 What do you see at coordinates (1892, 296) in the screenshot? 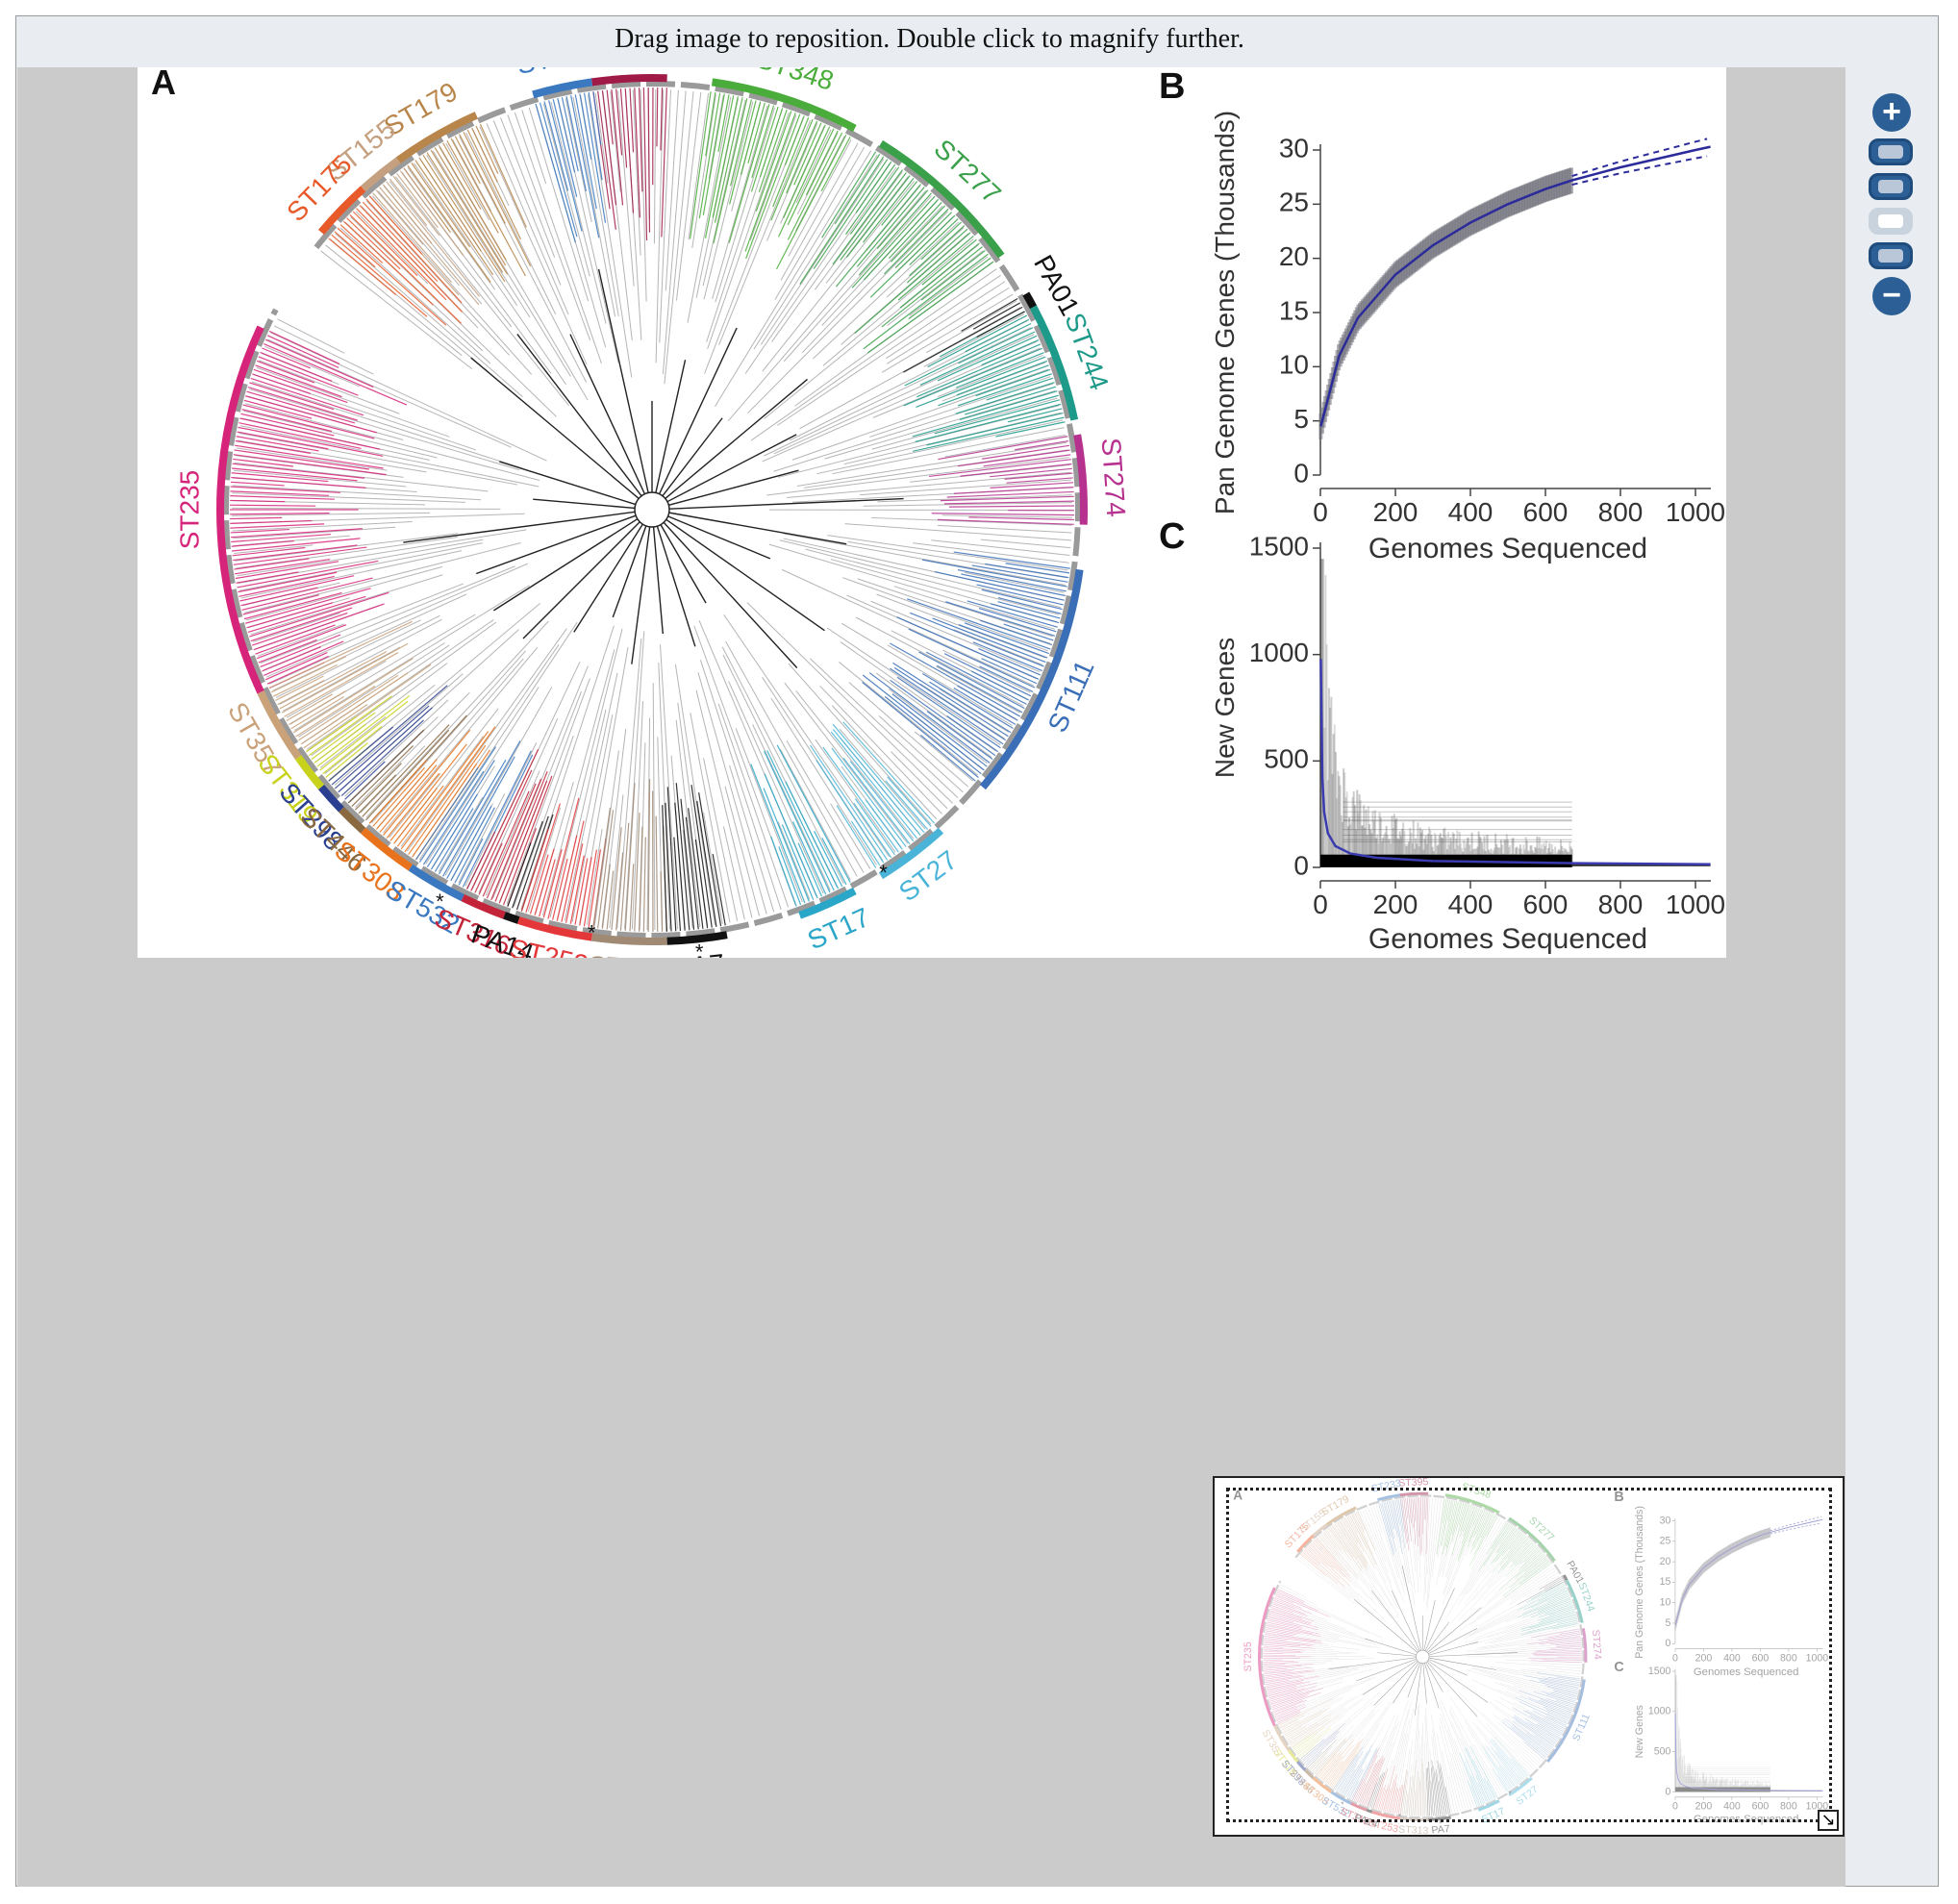
I see `zoom-out-button: −` at bounding box center [1892, 296].